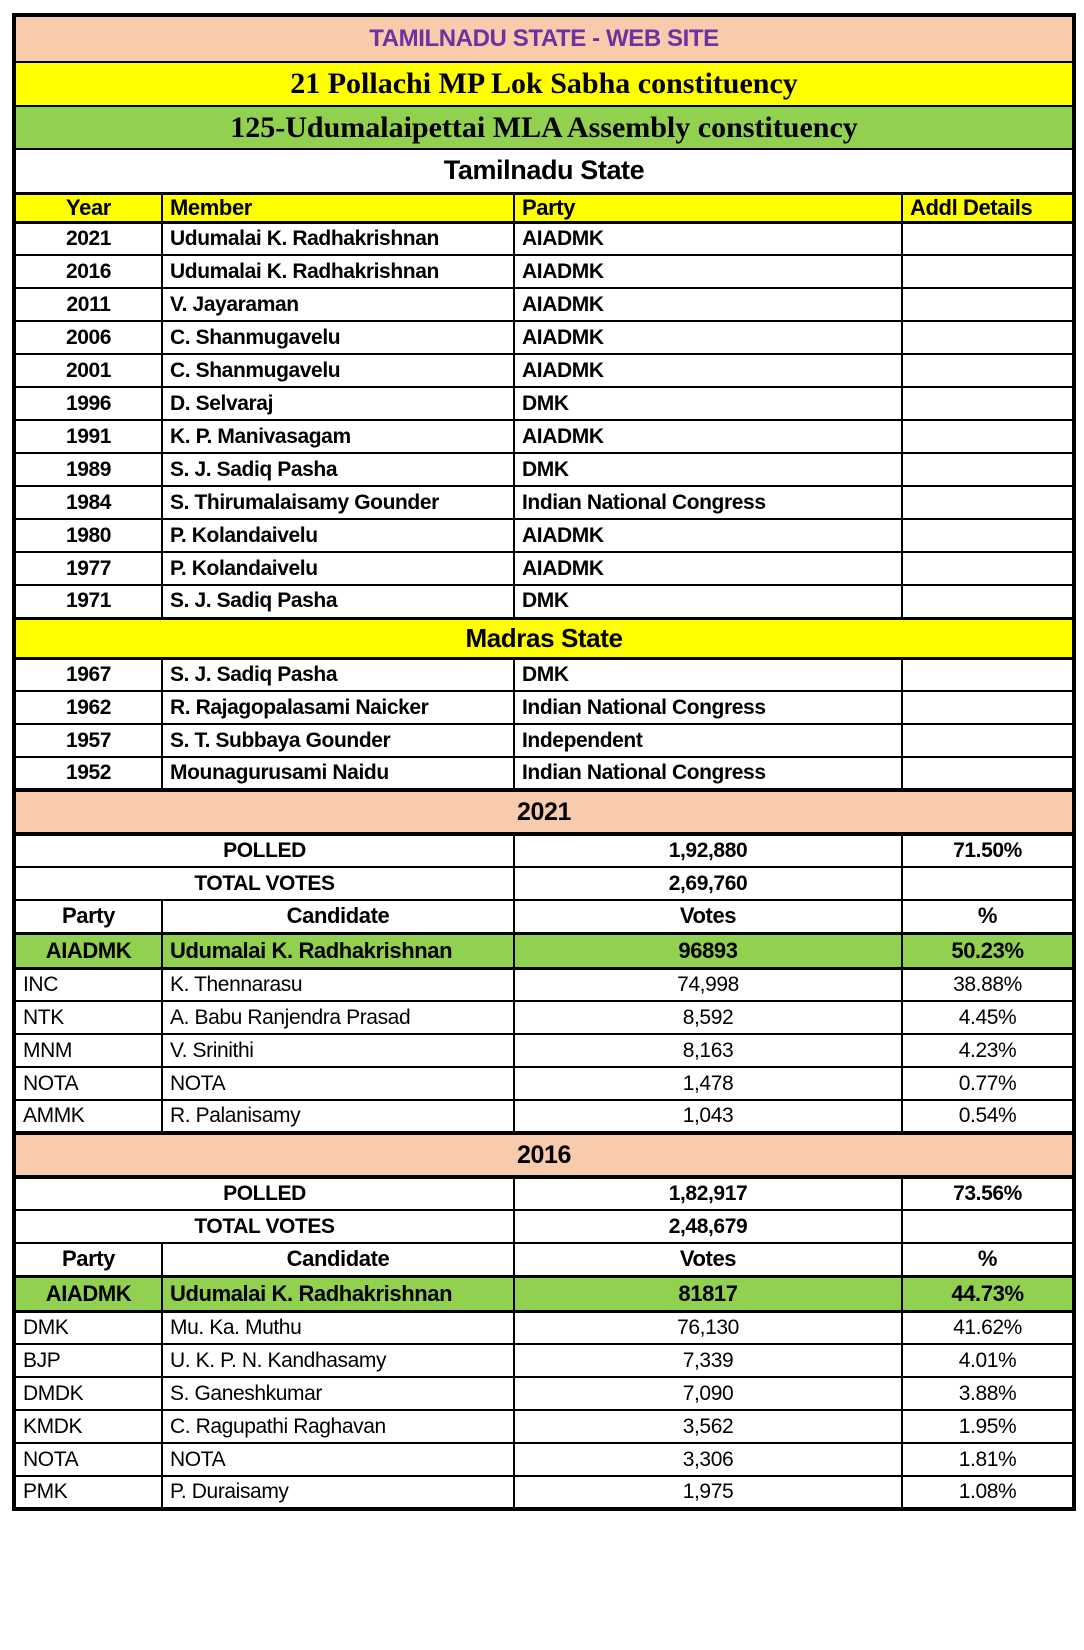  I want to click on member-cell: K. P. Manivasagam, so click(338, 436).